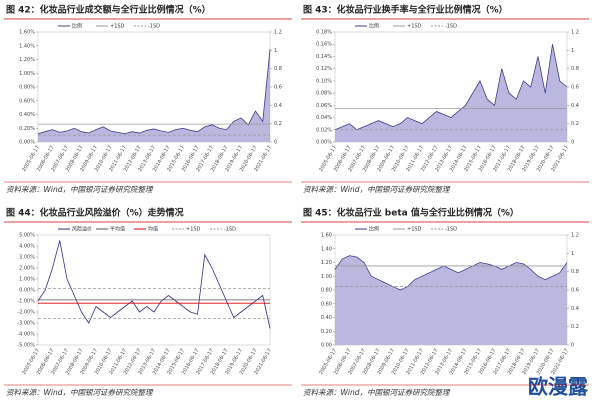  Describe the element at coordinates (405, 10) in the screenshot. I see `chart-title: 图 43：化妆品行业换手率与全行业比例情况（%）` at that location.